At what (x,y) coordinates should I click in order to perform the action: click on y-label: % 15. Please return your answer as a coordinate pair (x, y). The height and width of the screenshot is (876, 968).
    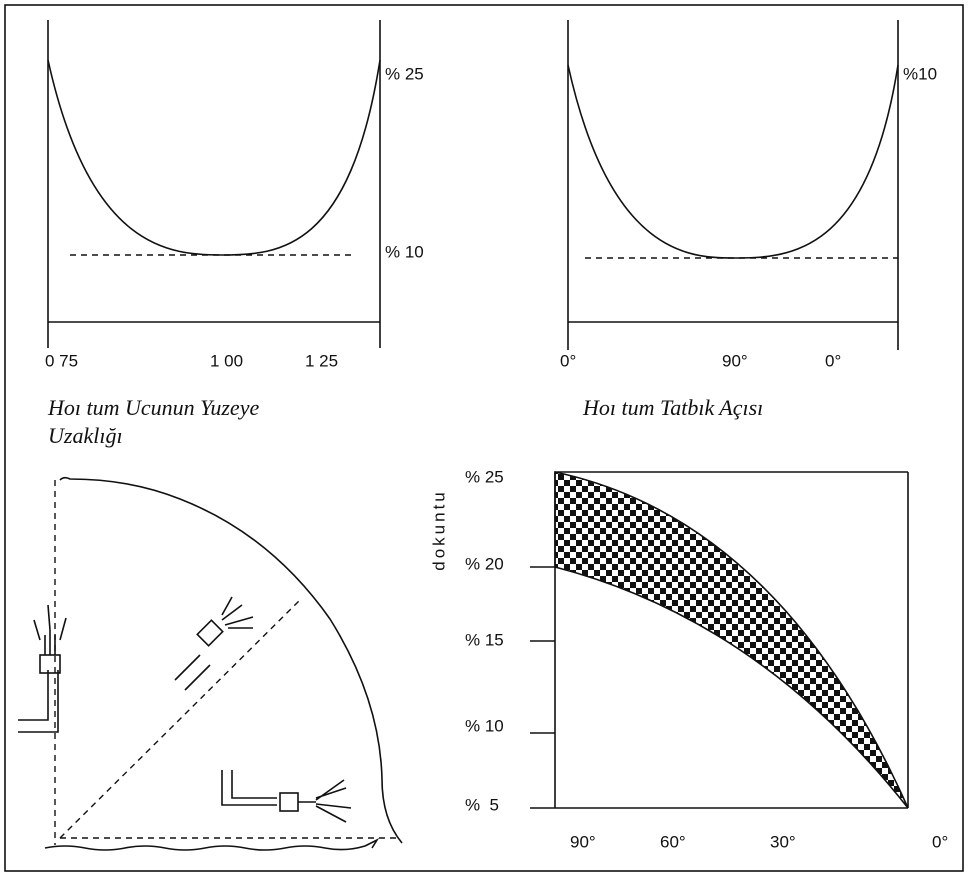
    Looking at the image, I should click on (484, 639).